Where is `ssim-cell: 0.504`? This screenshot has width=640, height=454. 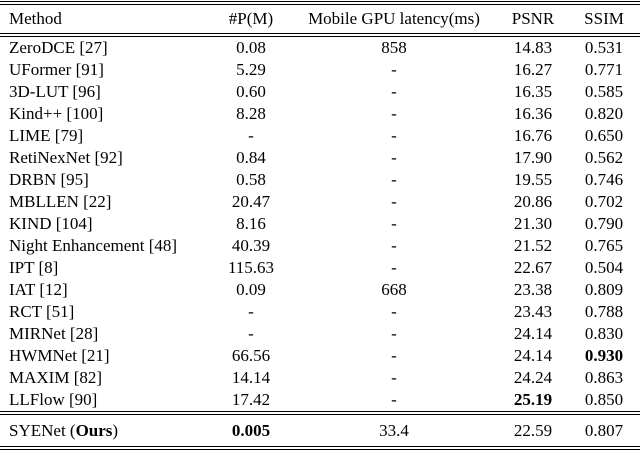
ssim-cell: 0.504 is located at coordinates (604, 267).